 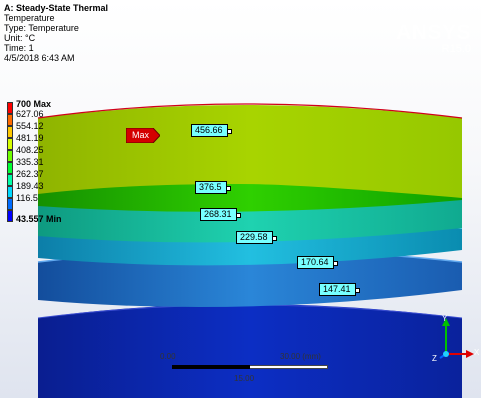 I want to click on legend-label: 116.5, so click(x=27, y=198).